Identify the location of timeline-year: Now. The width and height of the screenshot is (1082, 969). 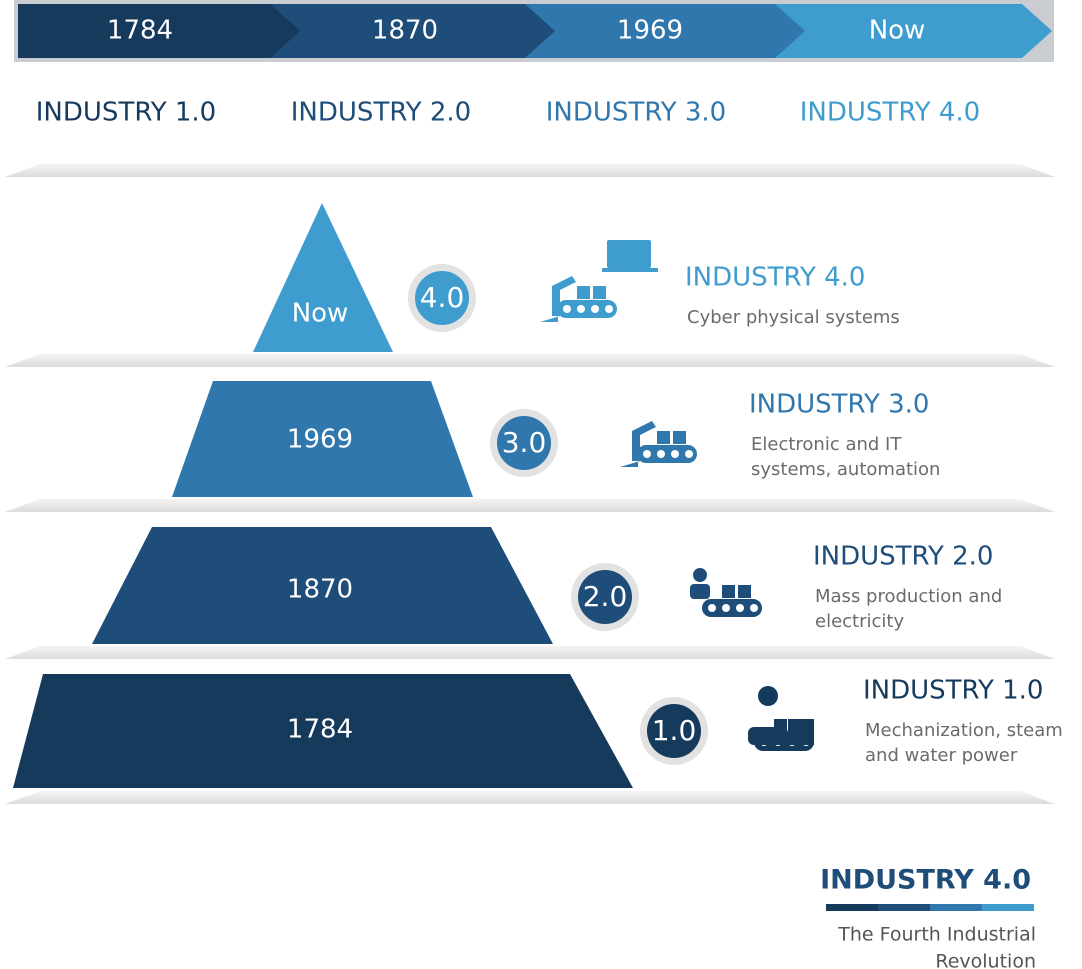
(897, 31).